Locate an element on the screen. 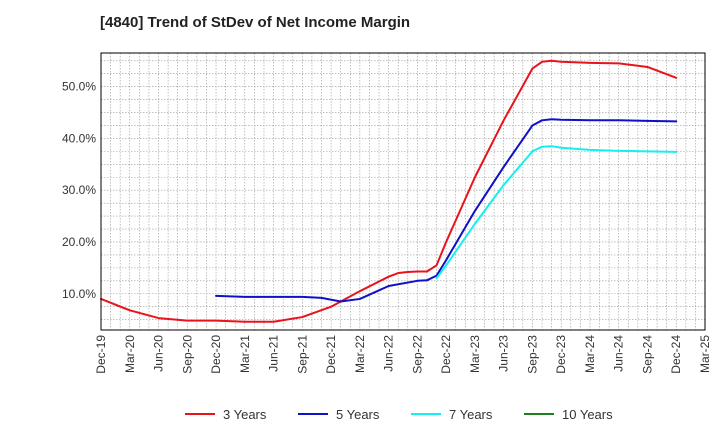 The height and width of the screenshot is (440, 720). legend-label-1: 5 Years is located at coordinates (358, 414).